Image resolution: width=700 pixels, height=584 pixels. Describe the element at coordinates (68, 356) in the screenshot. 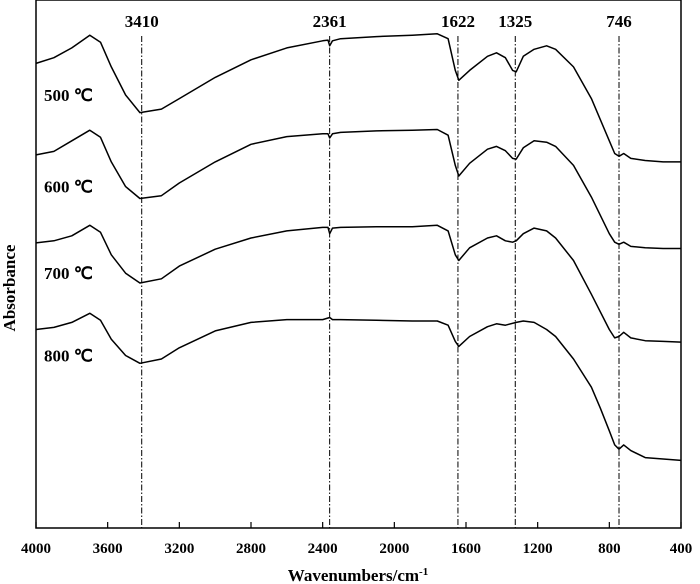

I see `series-label: 800 ℃` at that location.